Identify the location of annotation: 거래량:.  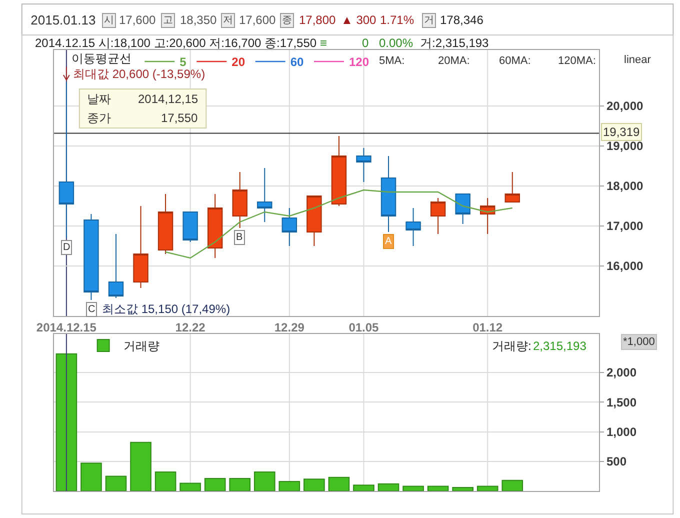
(512, 346).